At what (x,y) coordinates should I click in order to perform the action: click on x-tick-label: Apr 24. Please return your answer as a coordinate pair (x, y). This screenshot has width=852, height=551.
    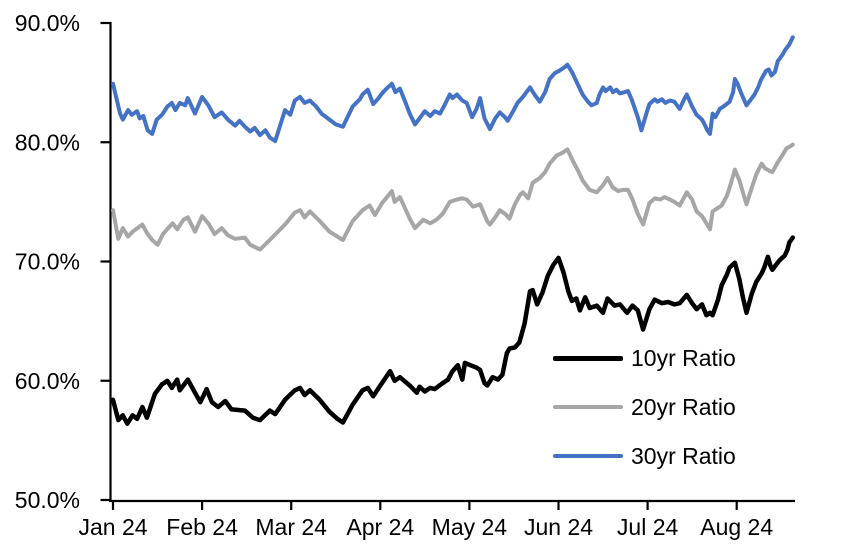
    Looking at the image, I should click on (380, 527).